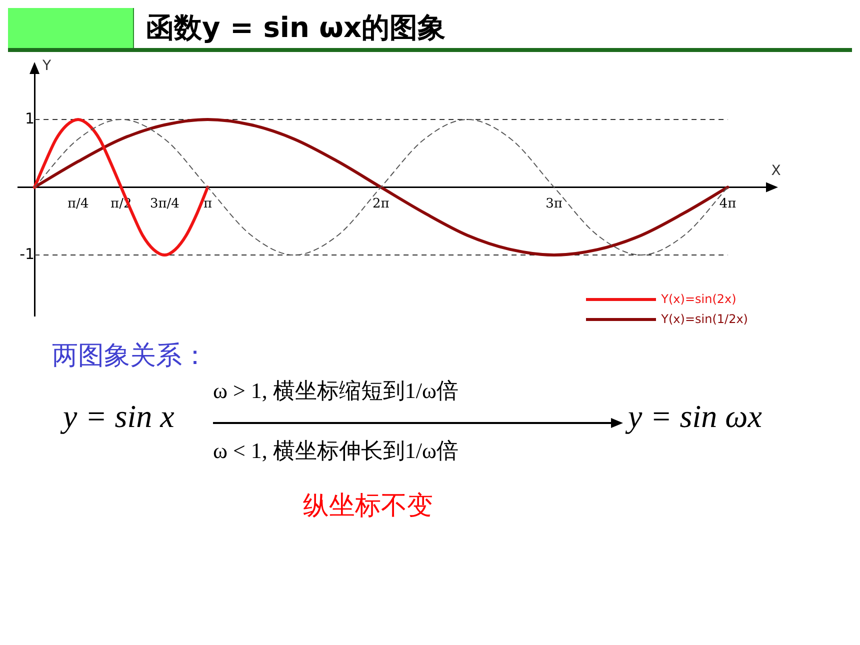 Image resolution: width=860 pixels, height=645 pixels. Describe the element at coordinates (165, 204) in the screenshot. I see `x-tick-label: 3π/4` at that location.